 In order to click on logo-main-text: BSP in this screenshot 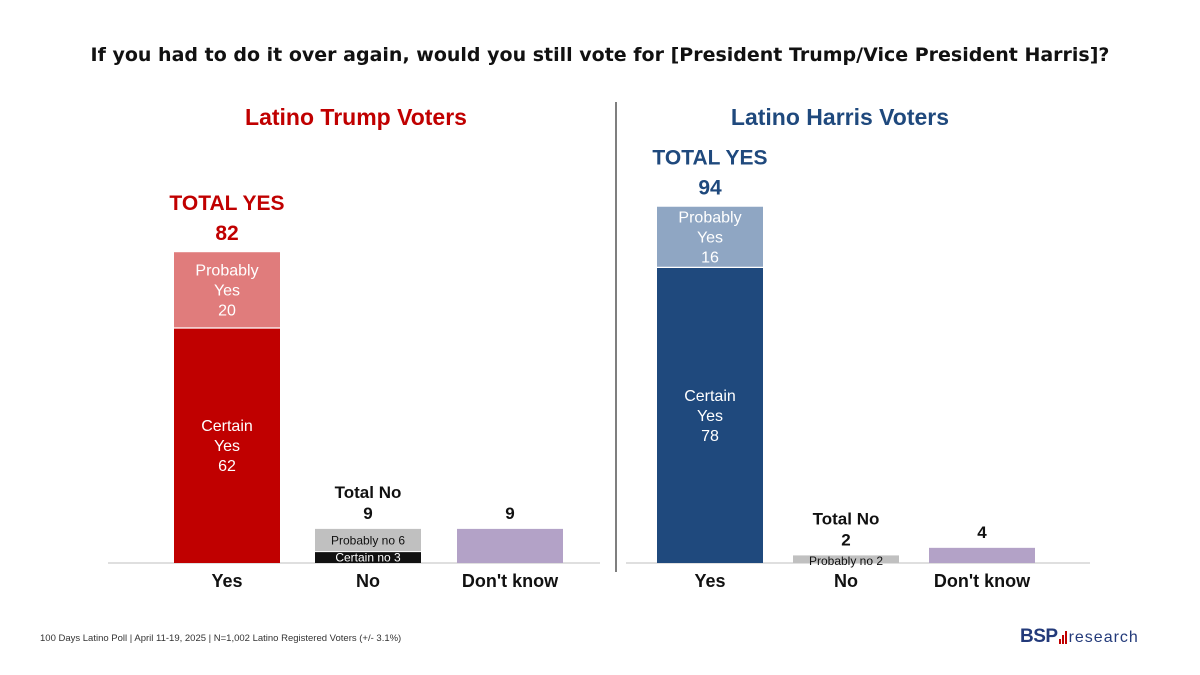, I will do `click(1039, 636)`.